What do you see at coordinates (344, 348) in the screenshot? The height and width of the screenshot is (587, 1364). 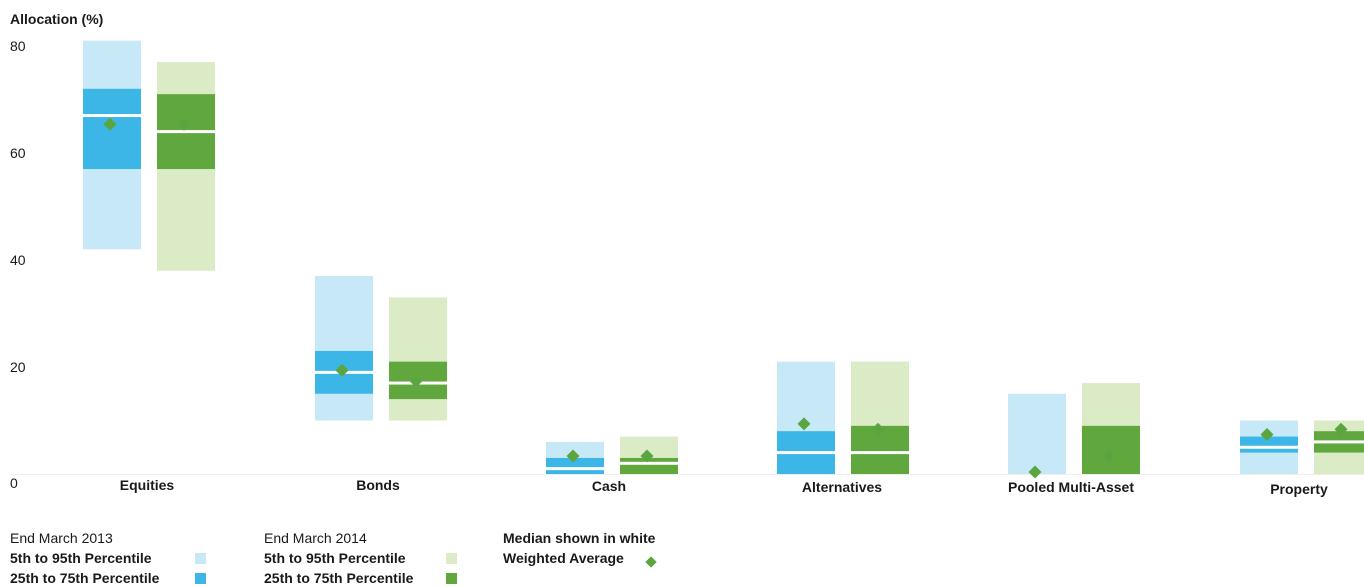 I see `range-5-95-bonds-2013` at bounding box center [344, 348].